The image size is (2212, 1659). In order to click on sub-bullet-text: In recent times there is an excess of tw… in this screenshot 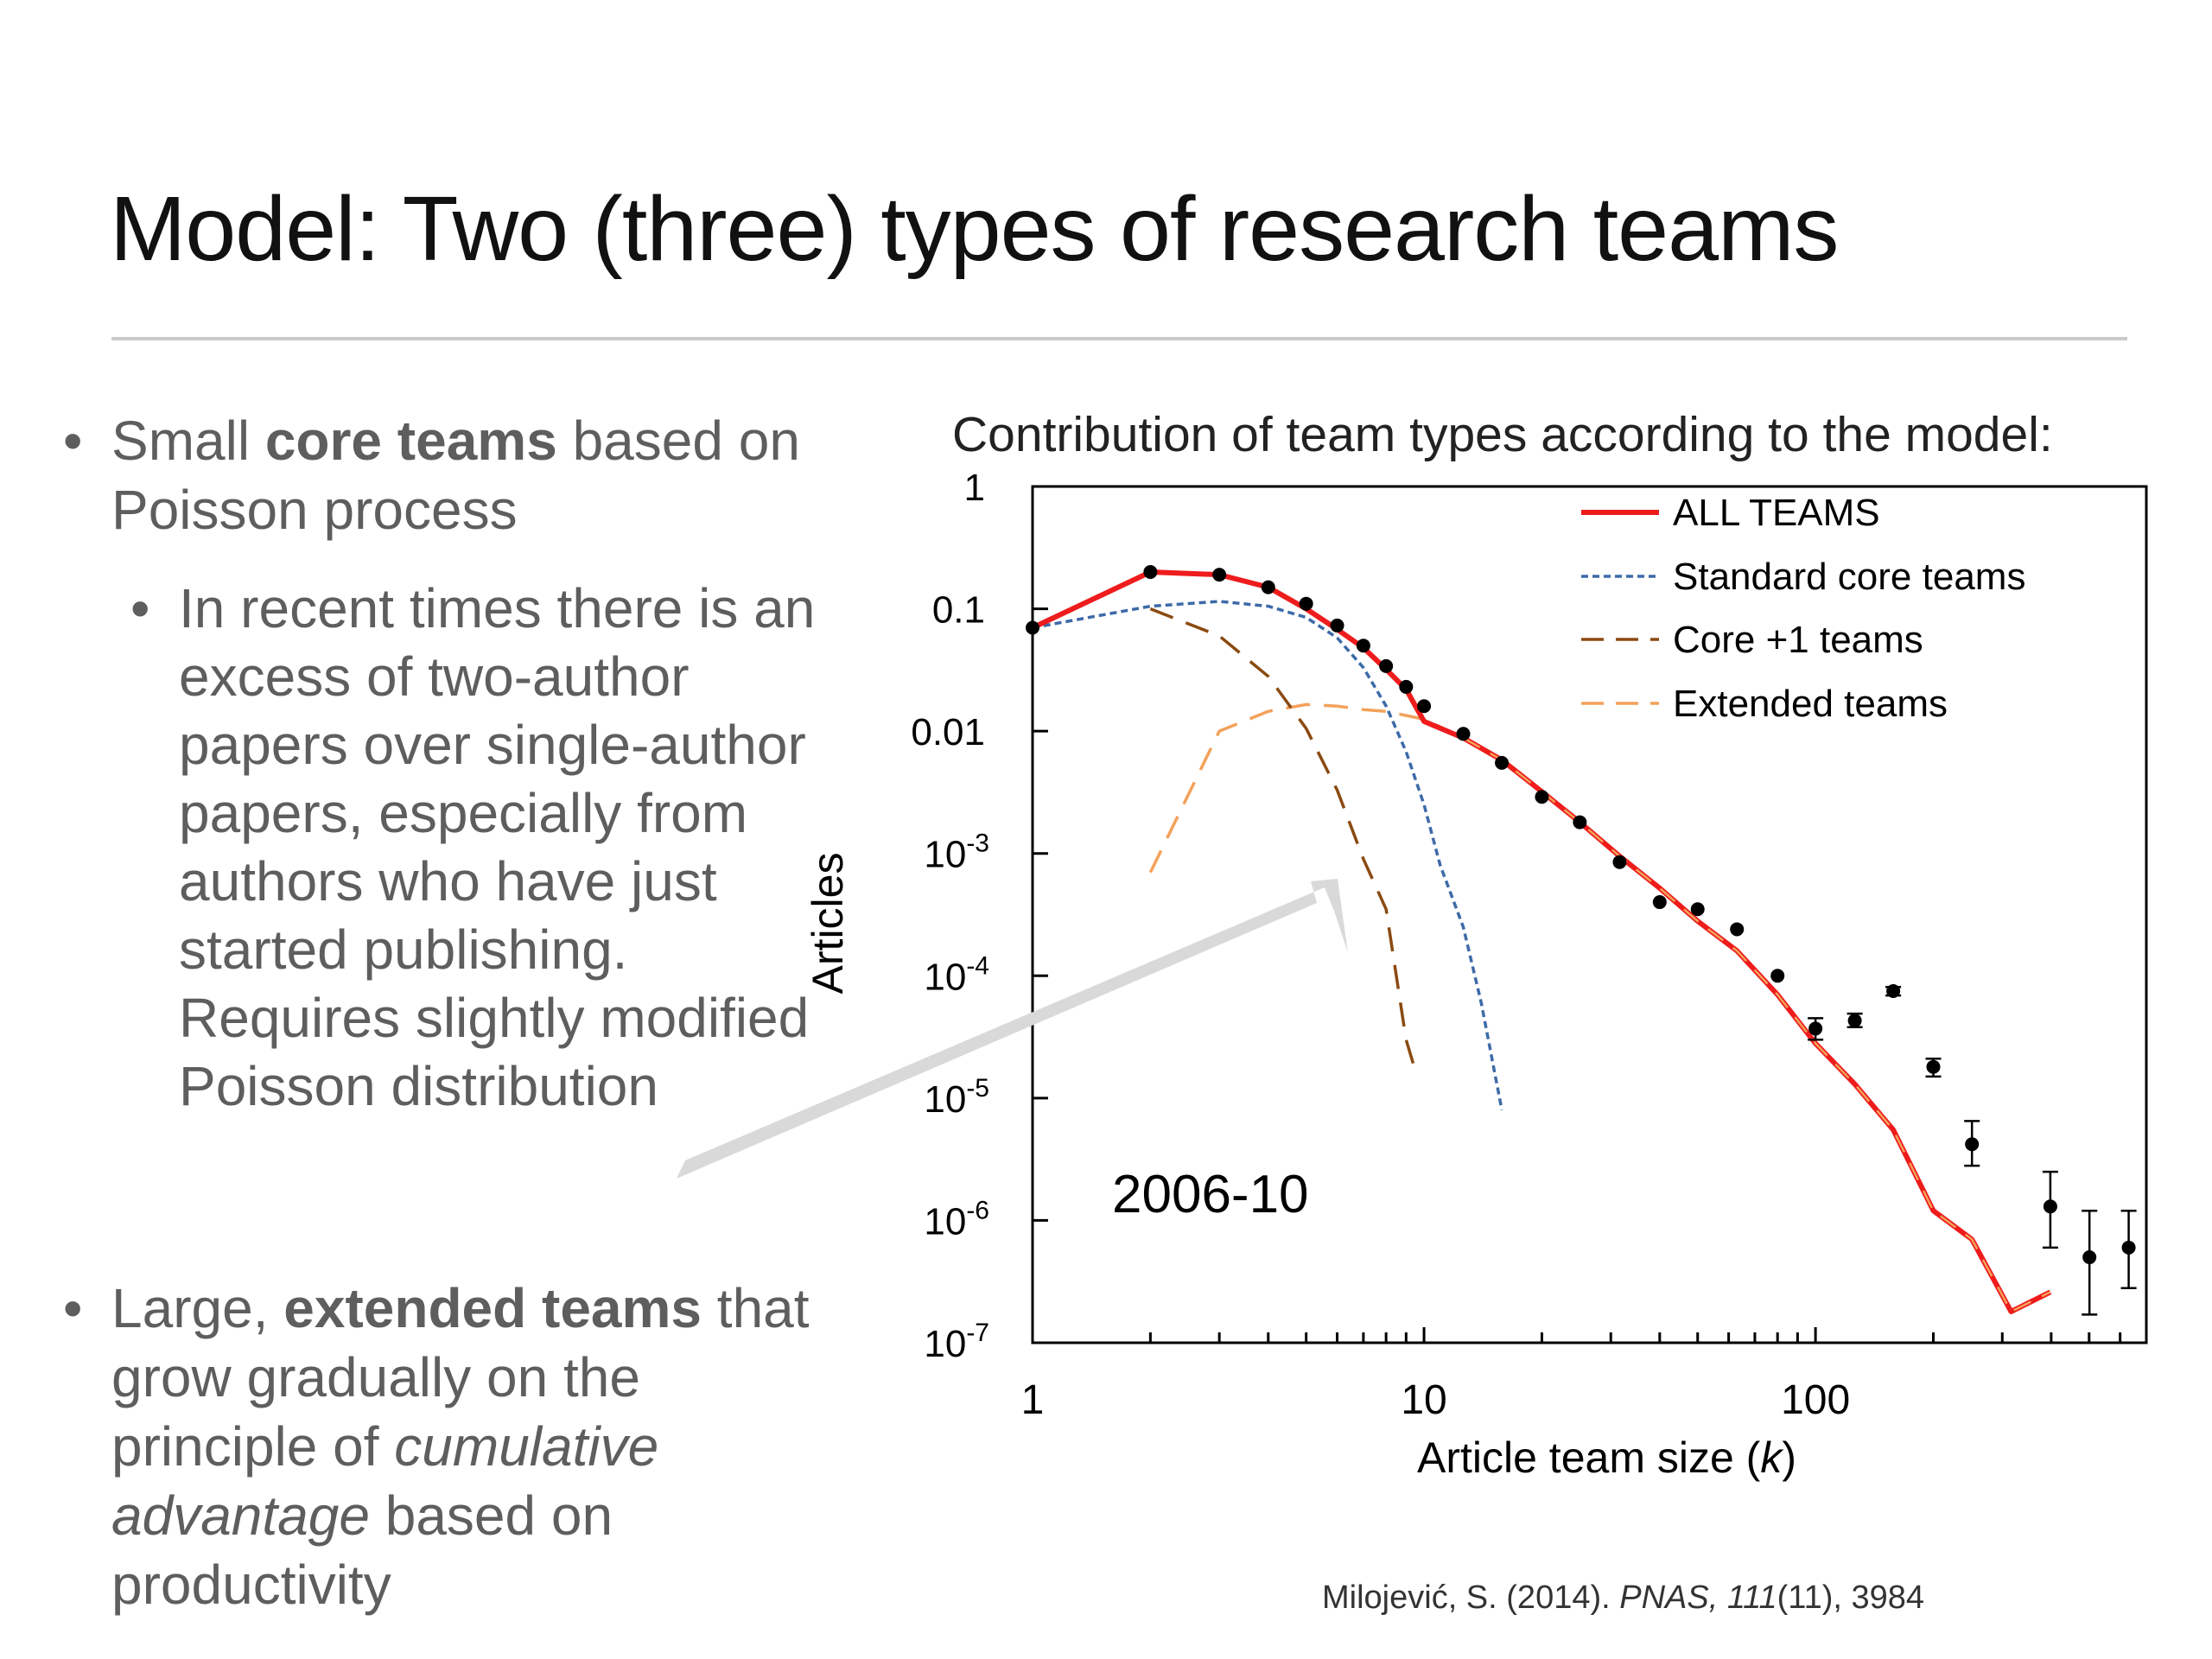, I will do `click(497, 847)`.